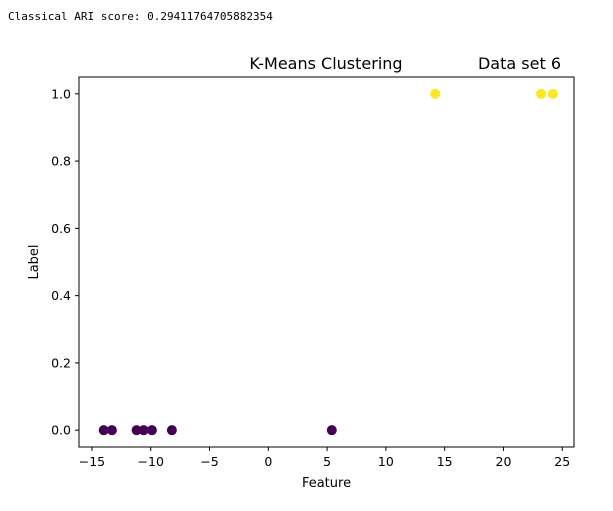 Image resolution: width=613 pixels, height=511 pixels. What do you see at coordinates (209, 461) in the screenshot?
I see `x-tick-label: −5` at bounding box center [209, 461].